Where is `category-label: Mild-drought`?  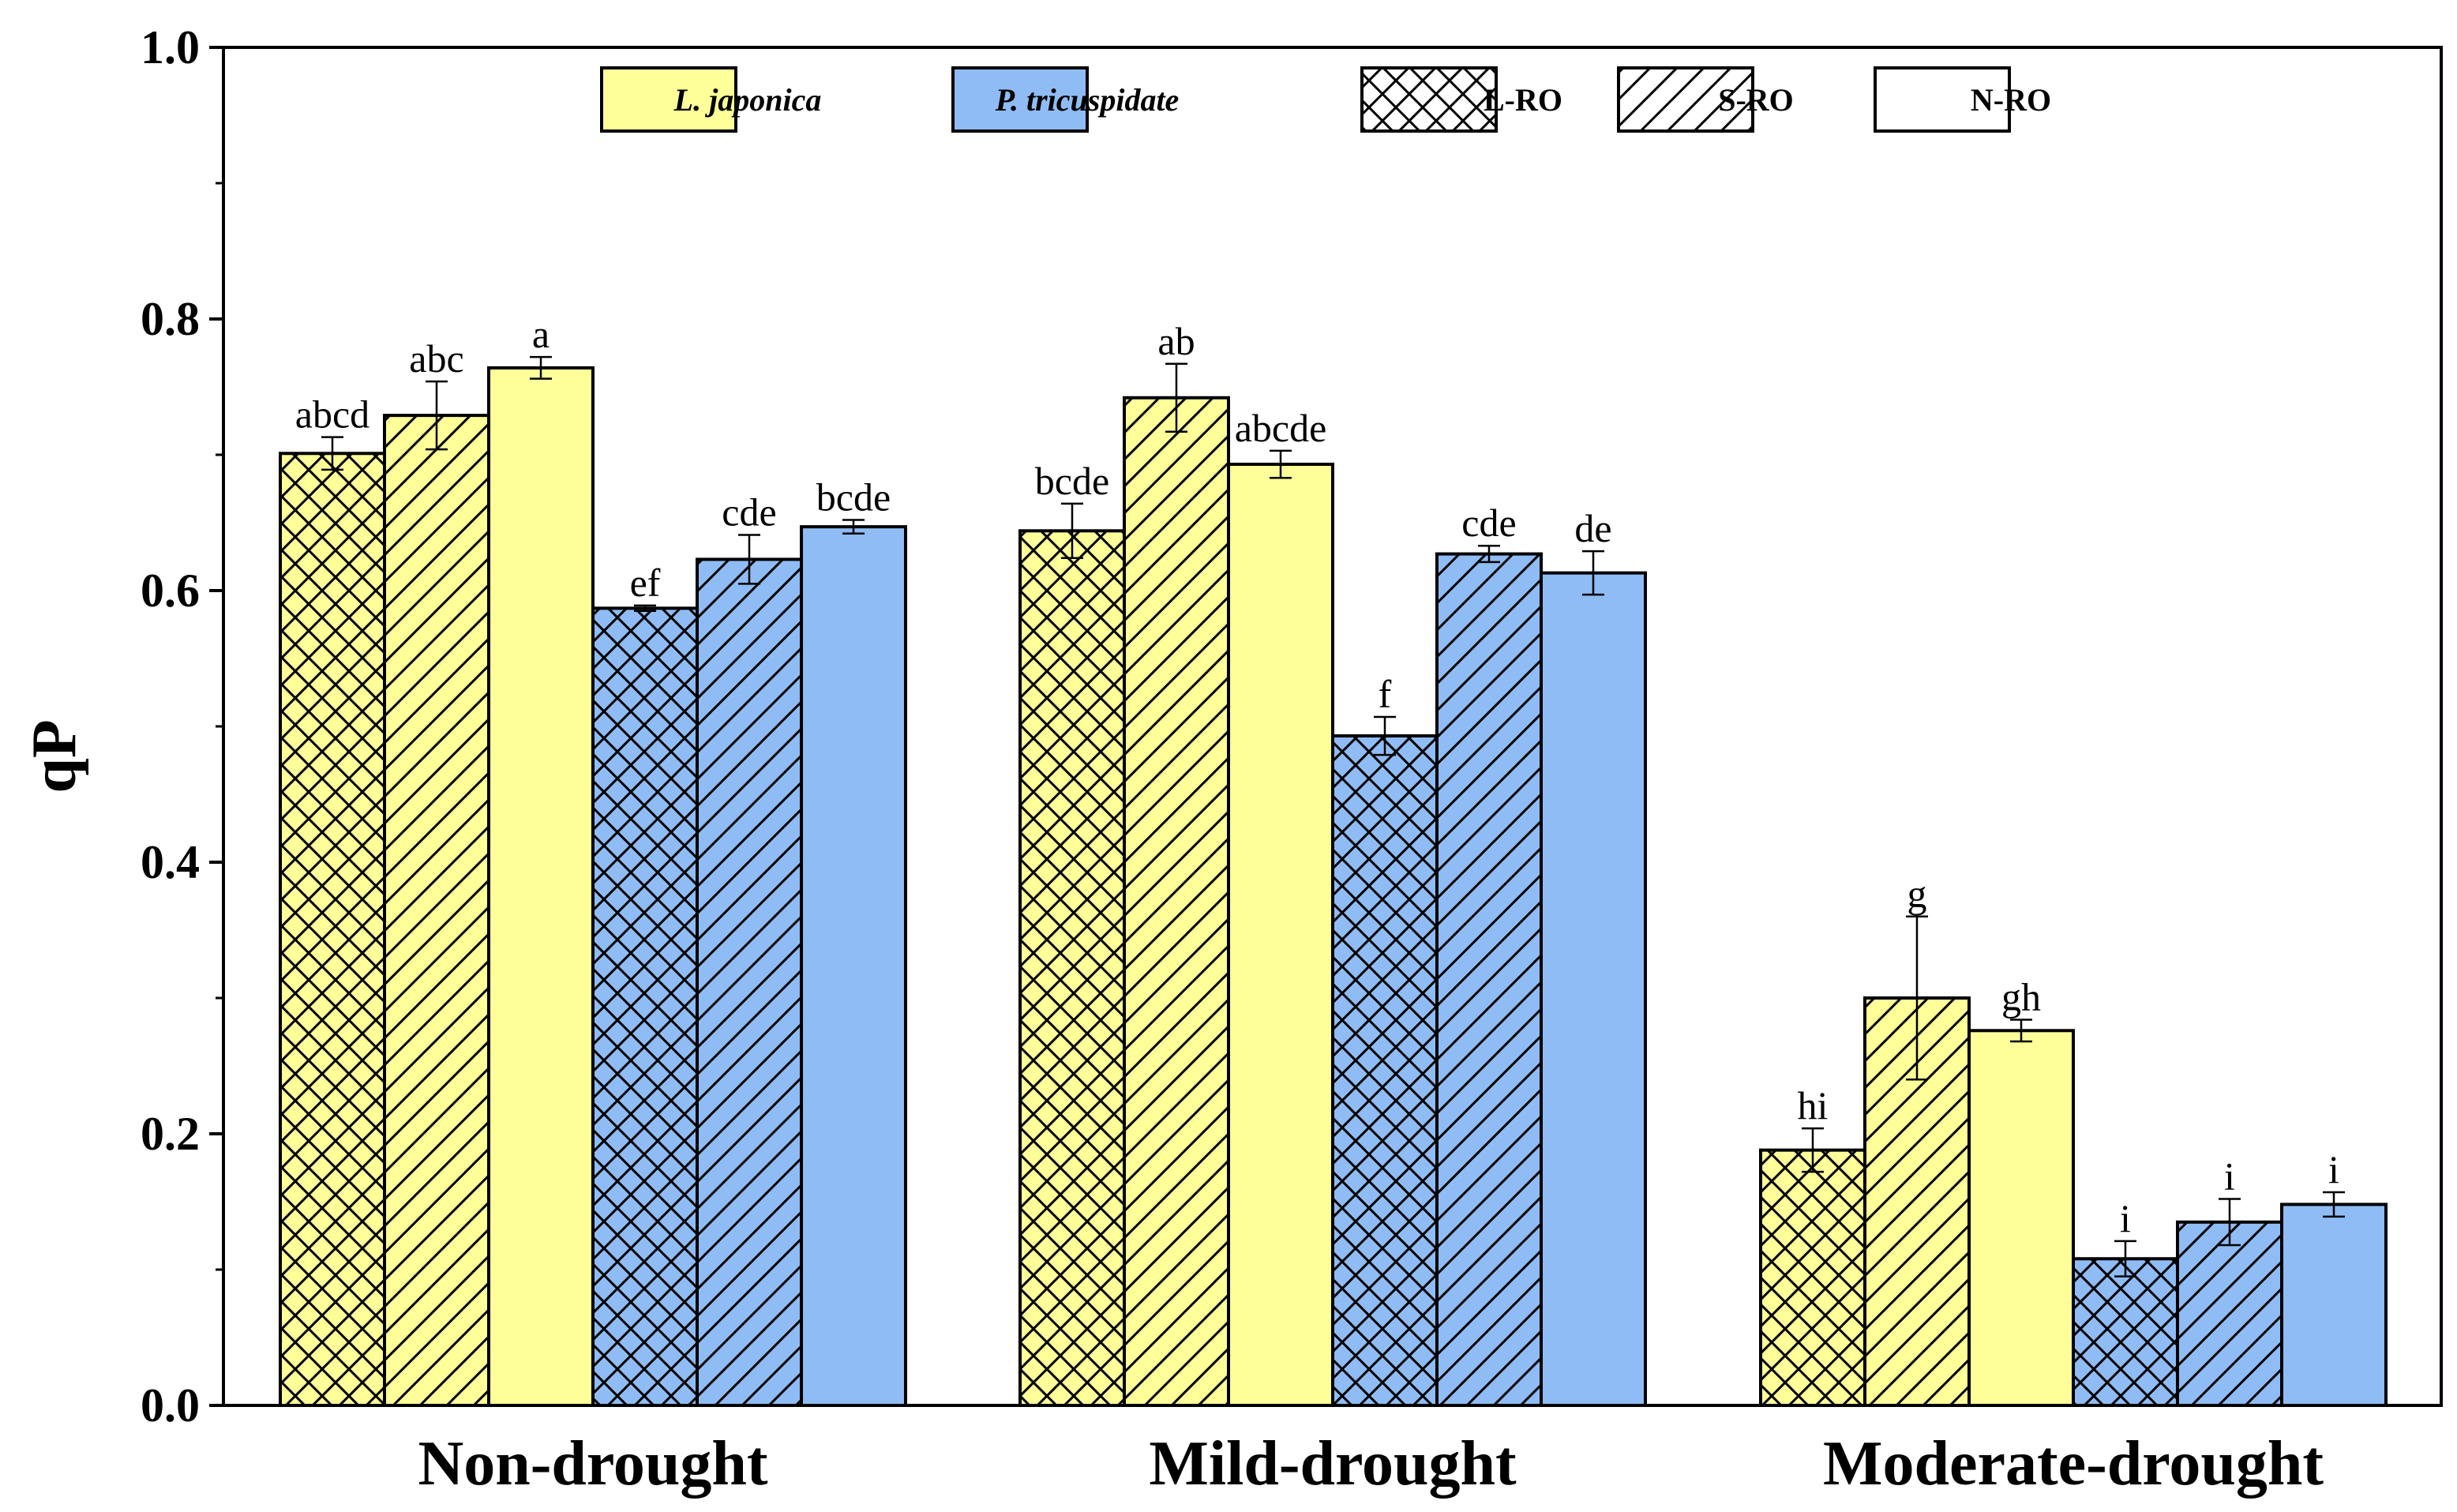 category-label: Mild-drought is located at coordinates (1333, 1464).